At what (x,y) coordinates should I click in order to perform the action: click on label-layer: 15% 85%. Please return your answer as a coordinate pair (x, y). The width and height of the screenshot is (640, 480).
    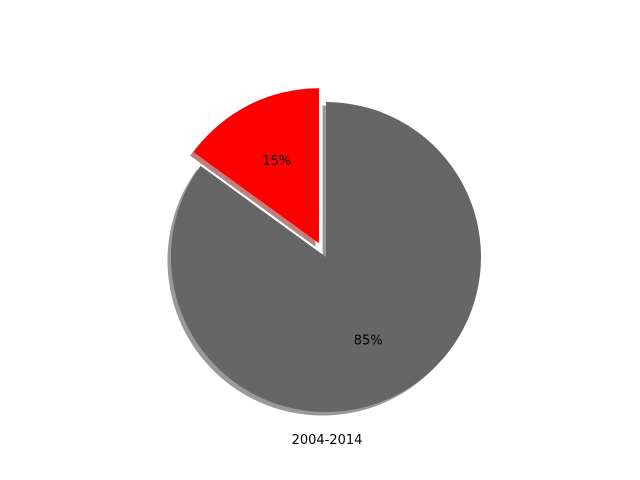
    Looking at the image, I should click on (322, 251).